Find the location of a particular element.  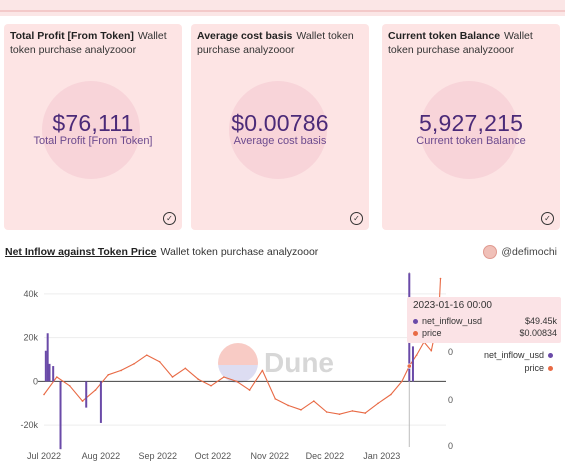

tooltip-series-name: net_inflow_usd is located at coordinates (452, 321).